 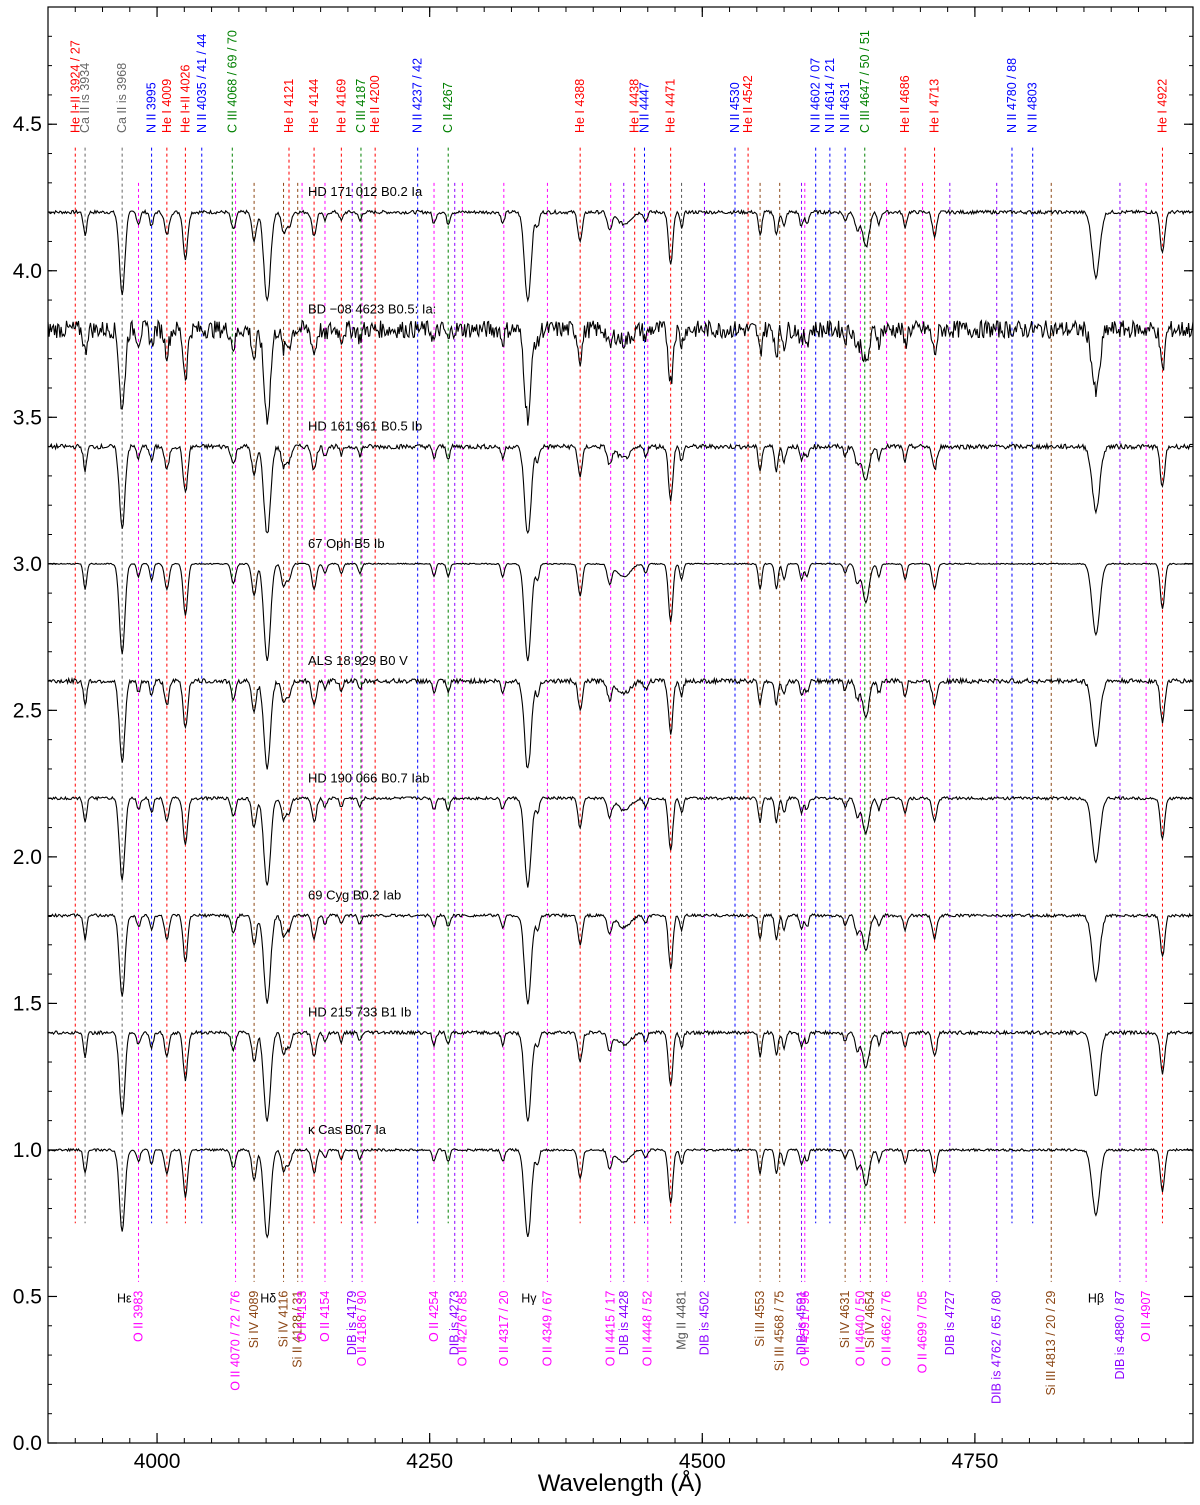 I want to click on top-label-25: He II 4686, so click(x=905, y=104).